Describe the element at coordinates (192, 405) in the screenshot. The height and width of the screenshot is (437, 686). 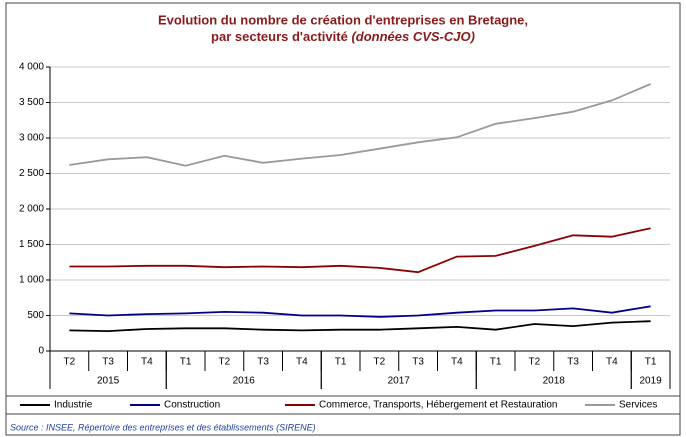
I see `legend-label: Construction` at that location.